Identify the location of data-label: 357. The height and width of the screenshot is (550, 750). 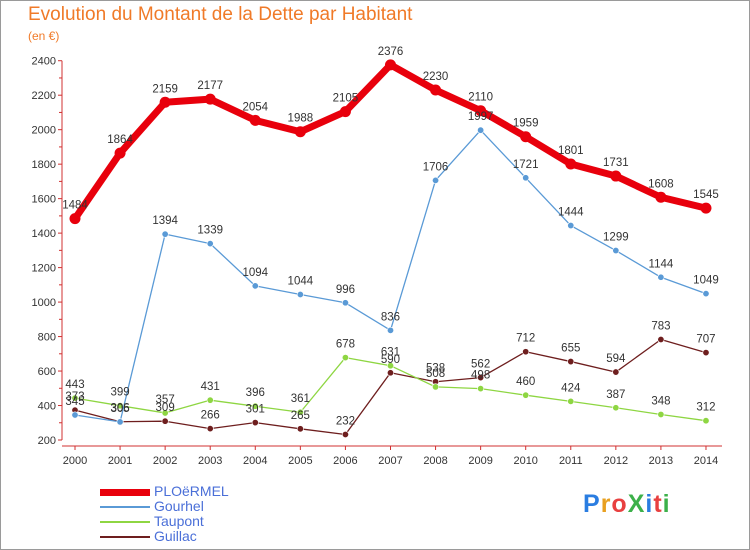
(165, 400).